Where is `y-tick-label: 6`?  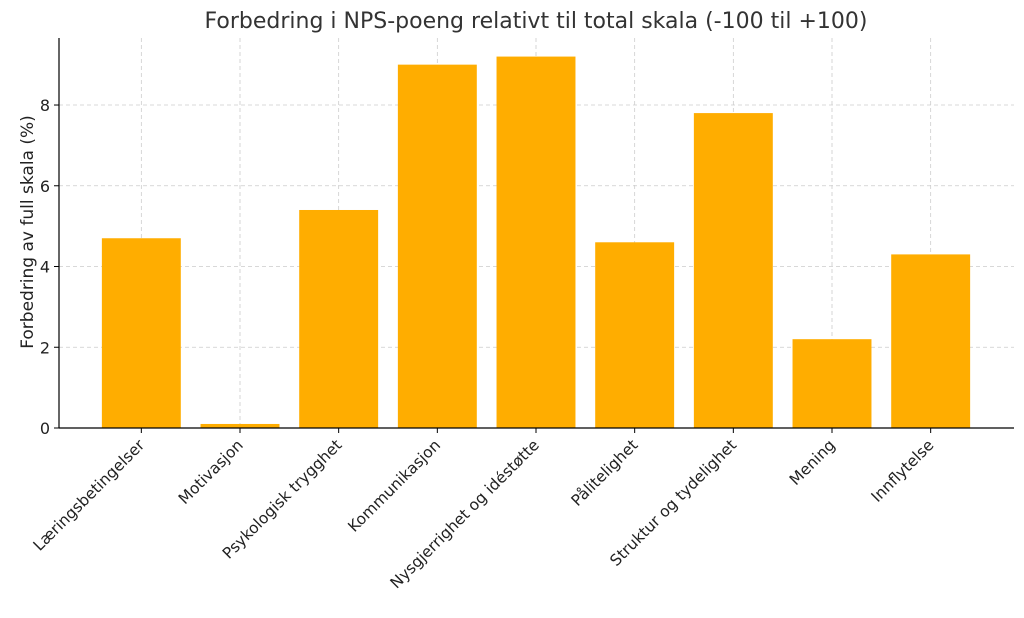
y-tick-label: 6 is located at coordinates (45, 186).